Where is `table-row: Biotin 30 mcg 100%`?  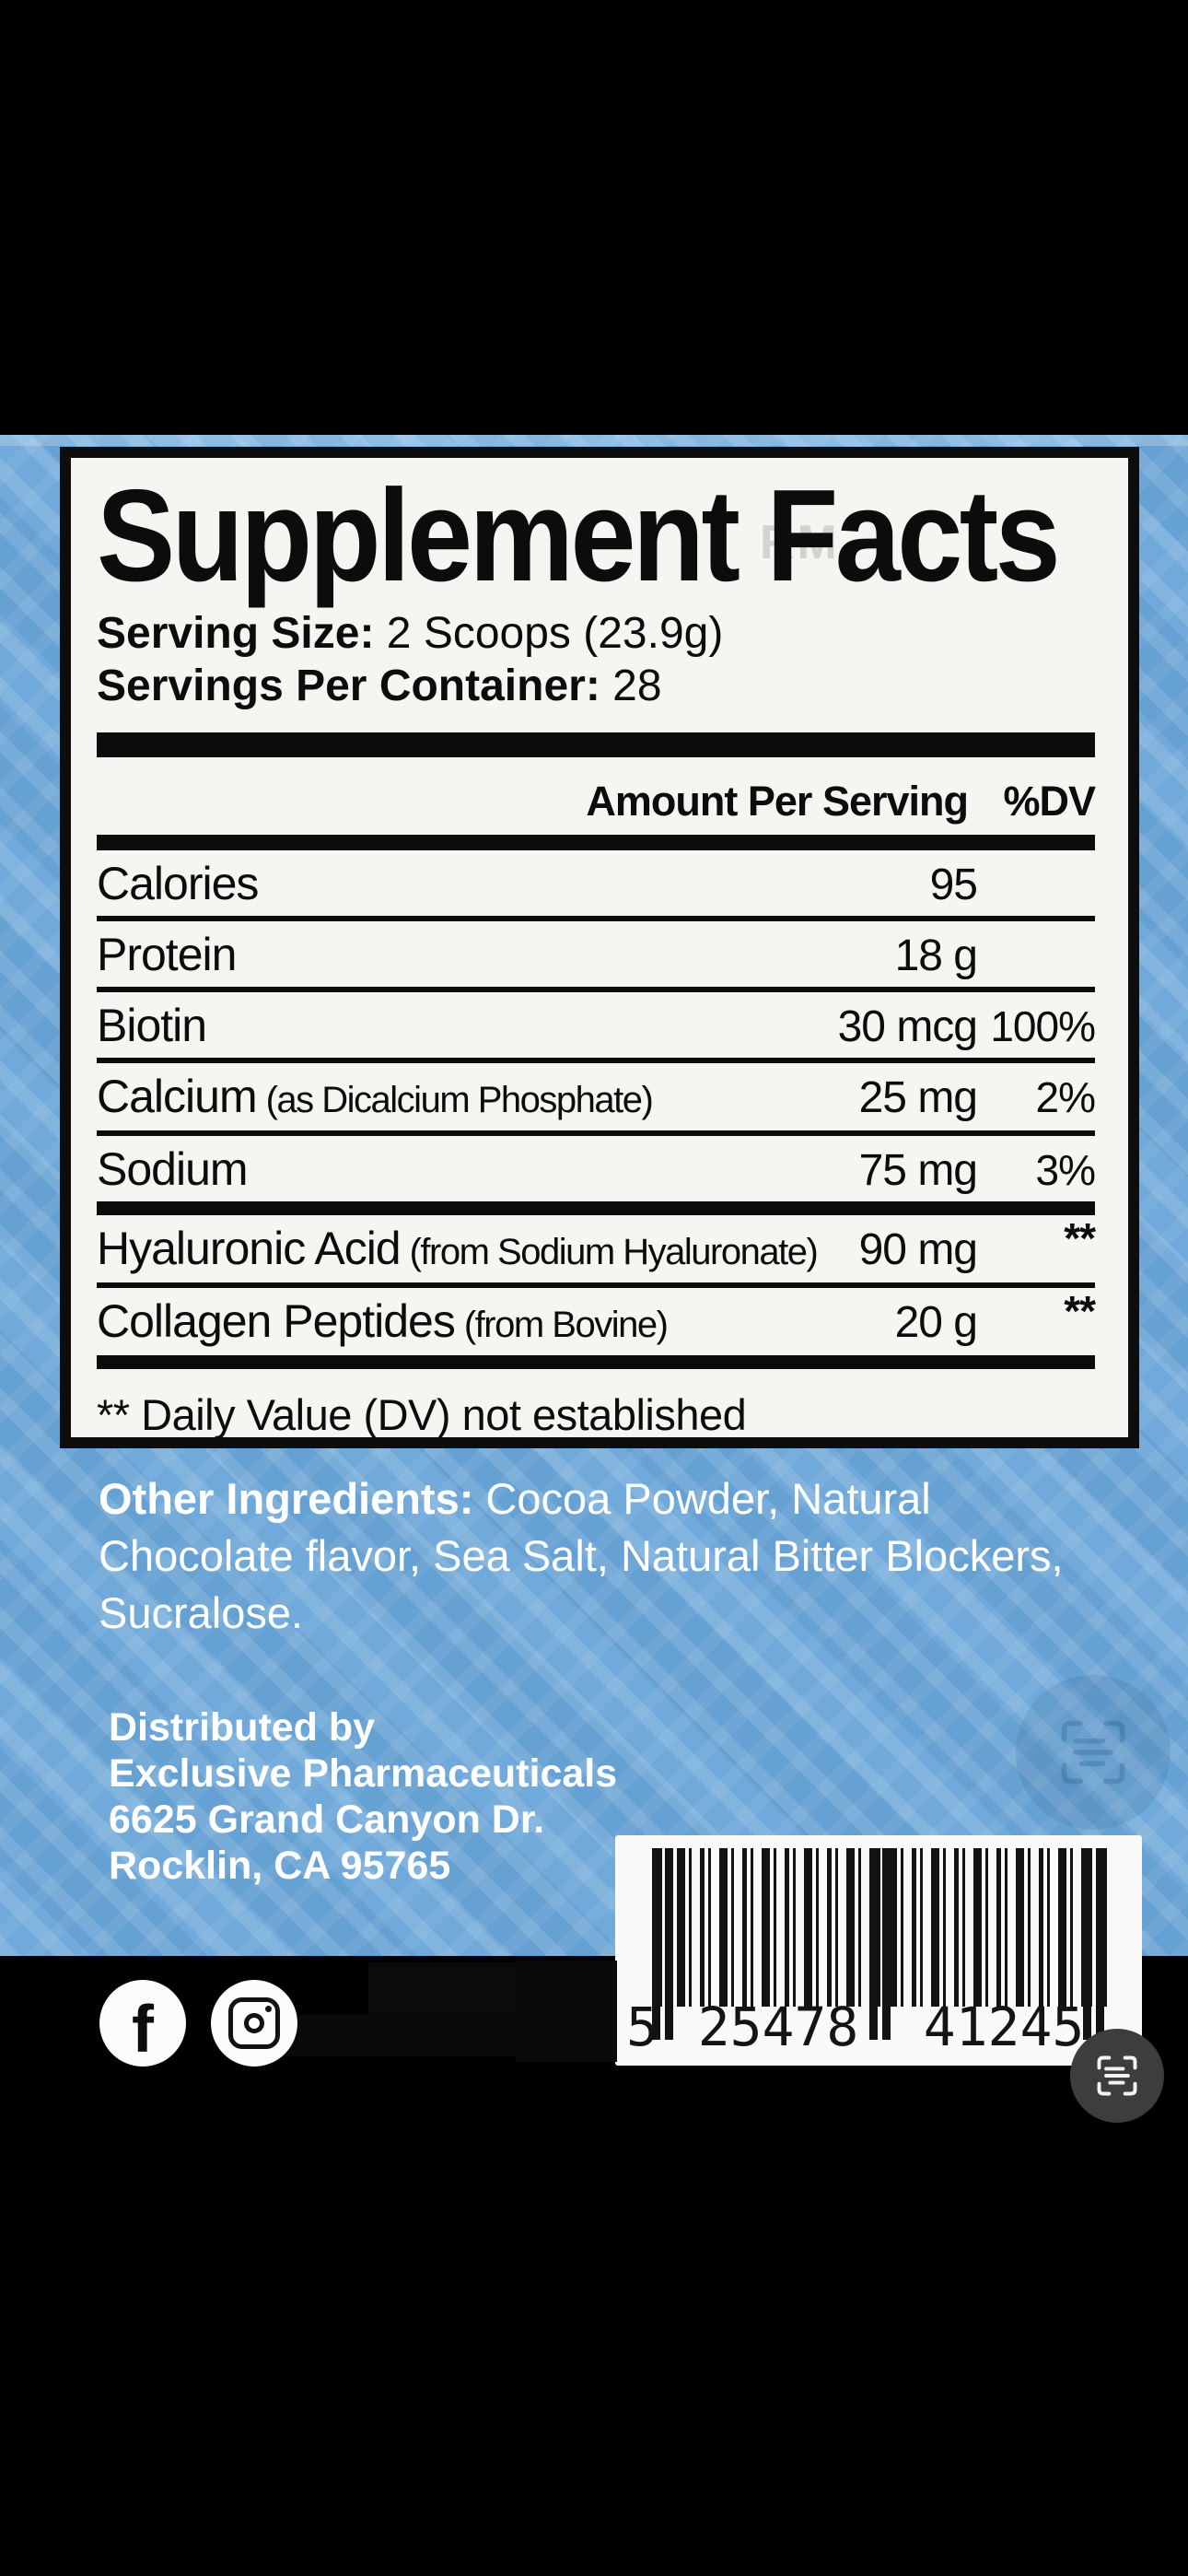 table-row: Biotin 30 mcg 100% is located at coordinates (596, 1025).